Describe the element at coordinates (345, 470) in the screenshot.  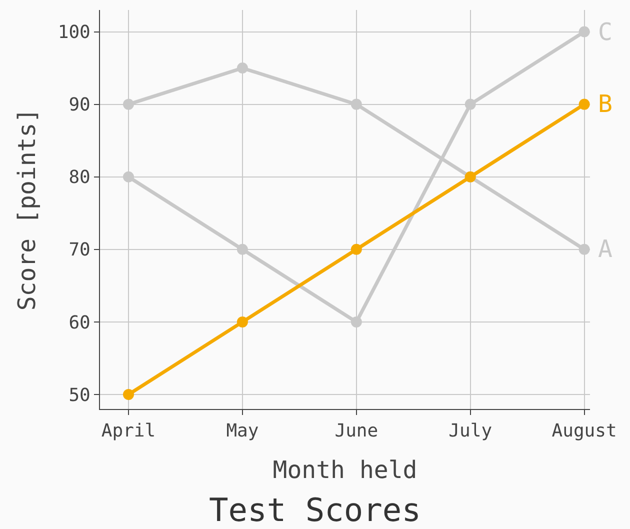
I see `x-axis-title: Month held` at that location.